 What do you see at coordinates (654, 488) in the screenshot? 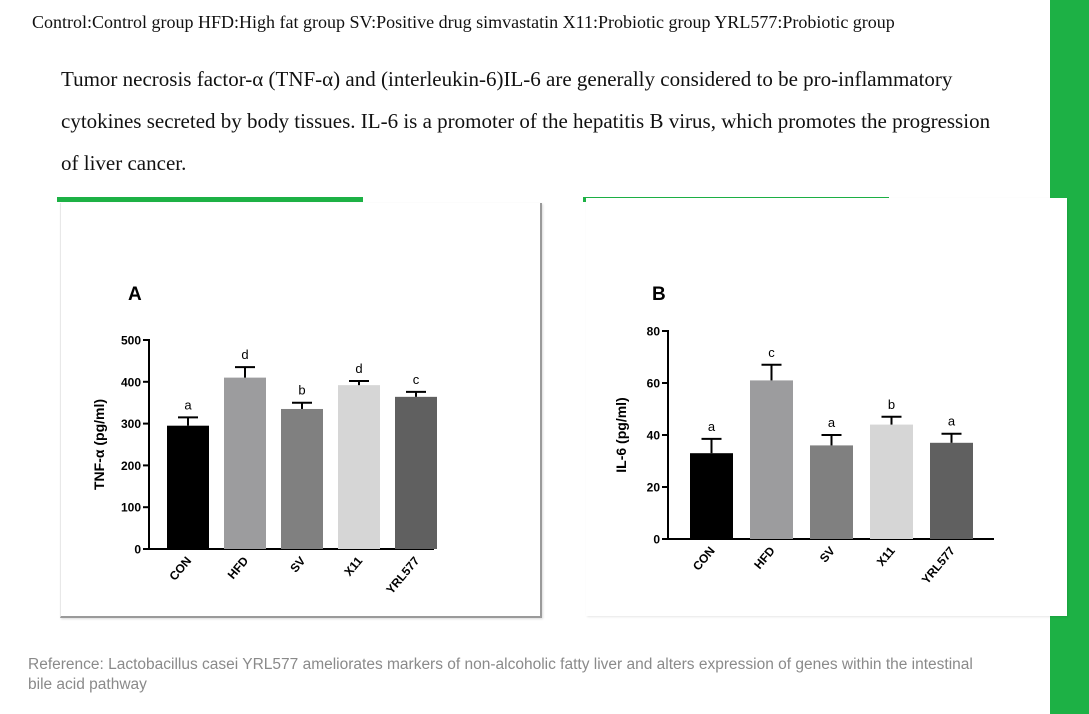
I see `y-tick-label: 20` at bounding box center [654, 488].